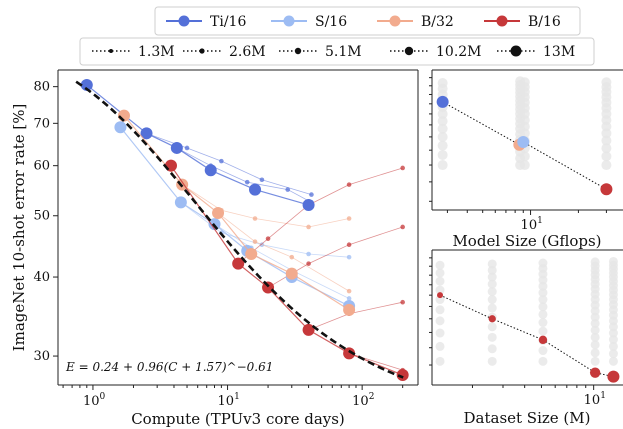  What do you see at coordinates (459, 52) in the screenshot?
I see `legend-label: 10.2M` at bounding box center [459, 52].